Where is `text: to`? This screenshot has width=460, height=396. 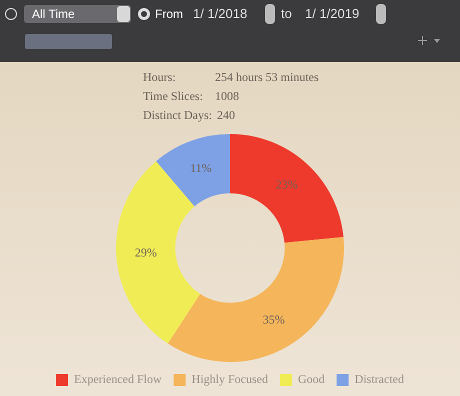 text: to is located at coordinates (286, 13).